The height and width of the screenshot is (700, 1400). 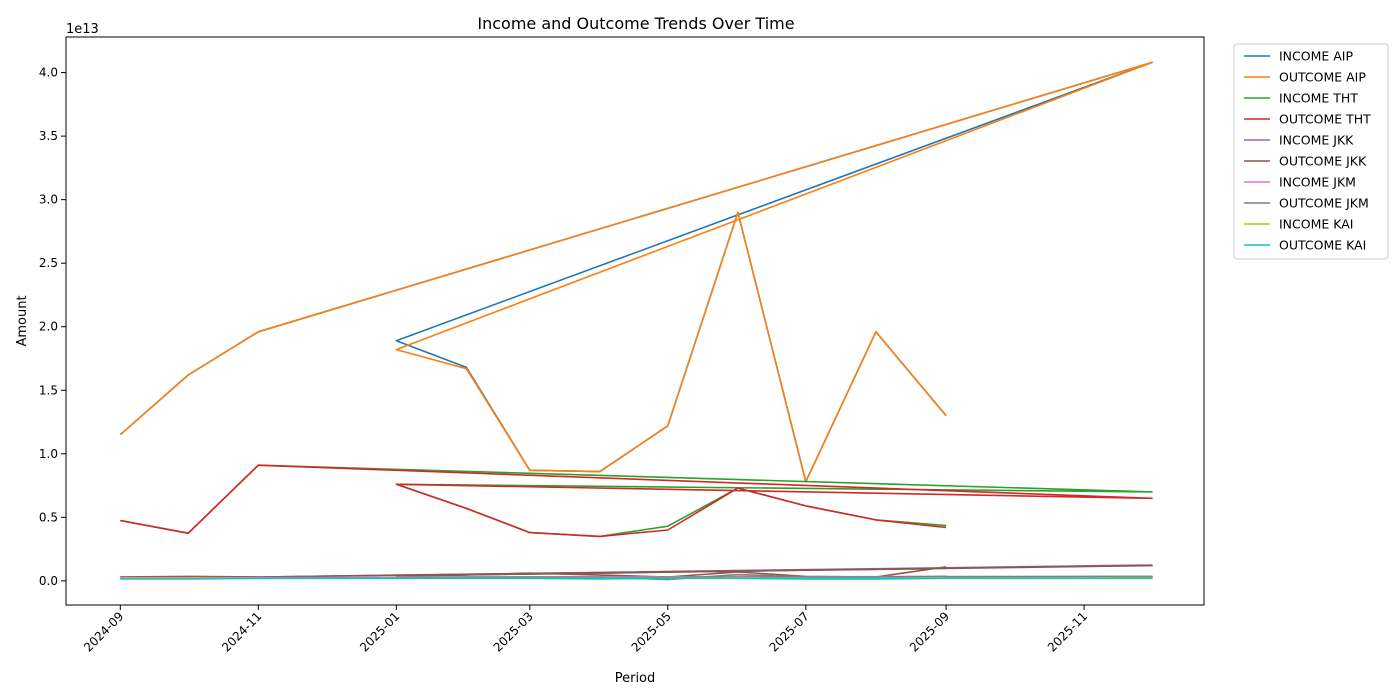 What do you see at coordinates (636, 578) in the screenshot?
I see `series-line-outcome-kai` at bounding box center [636, 578].